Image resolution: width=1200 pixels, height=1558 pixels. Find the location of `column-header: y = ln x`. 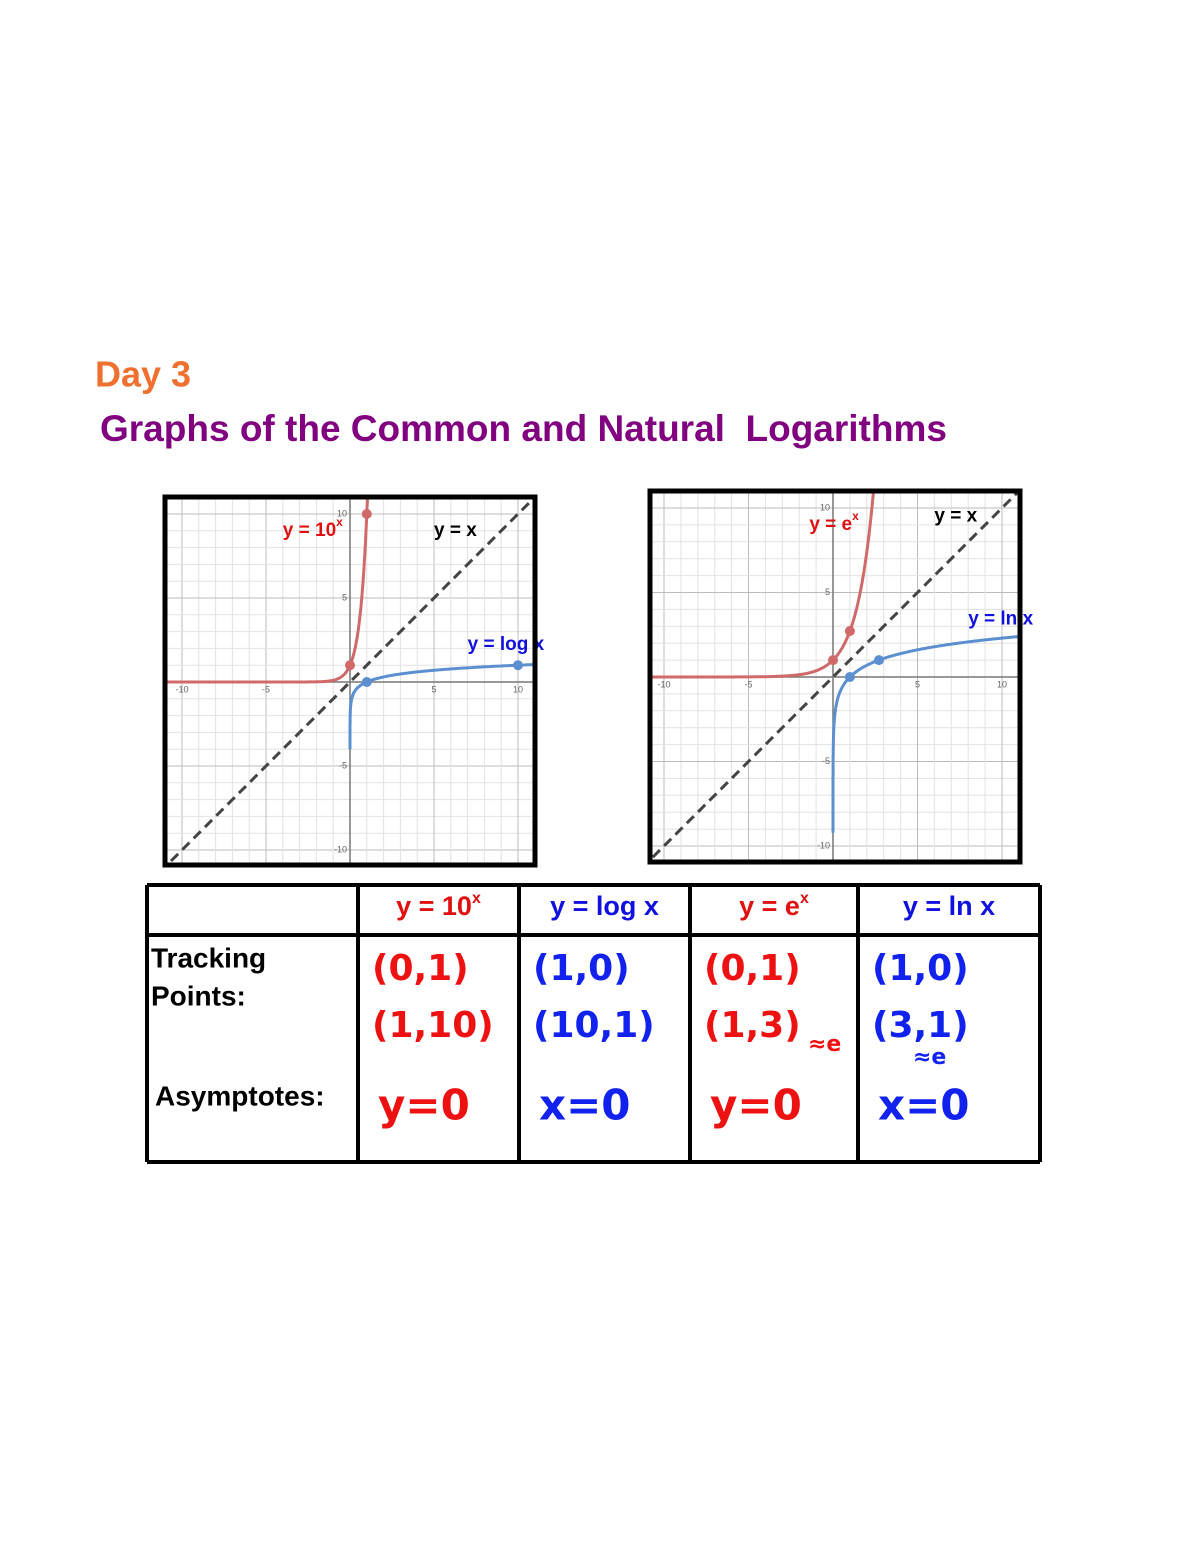

column-header: y = ln x is located at coordinates (949, 906).